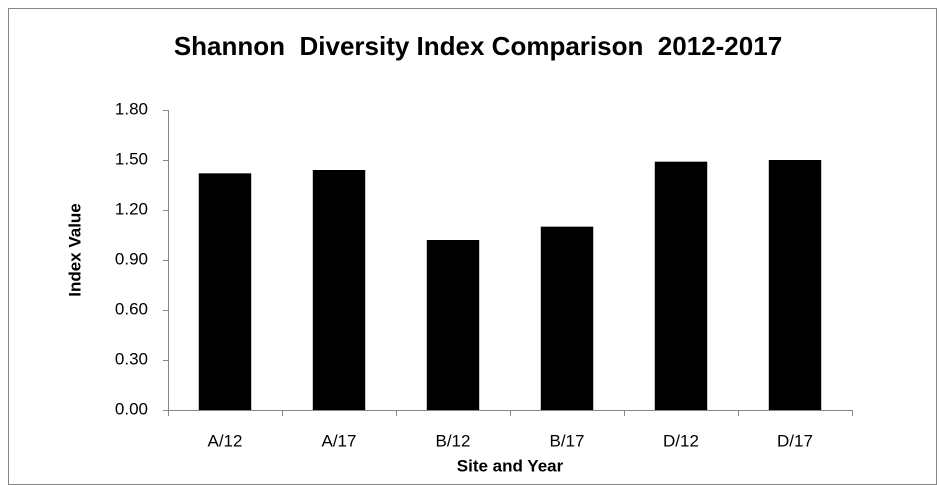 Image resolution: width=939 pixels, height=485 pixels. What do you see at coordinates (131, 108) in the screenshot?
I see `y-tick-label: 1.80` at bounding box center [131, 108].